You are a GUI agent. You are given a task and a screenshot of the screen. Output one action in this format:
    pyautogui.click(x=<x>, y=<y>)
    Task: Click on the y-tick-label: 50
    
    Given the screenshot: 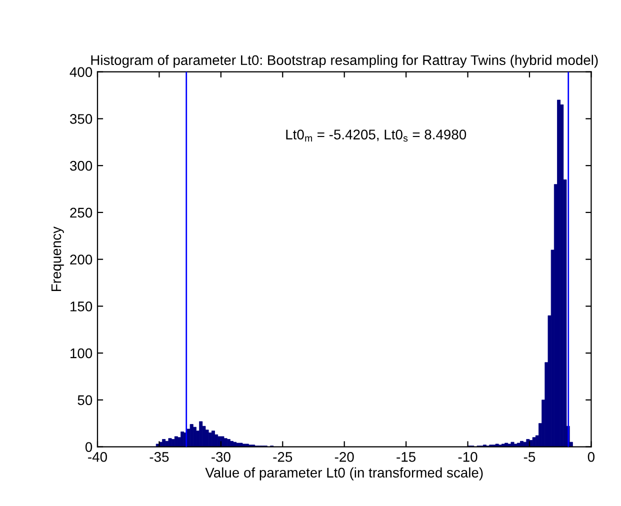 What is the action you would take?
    pyautogui.click(x=85, y=400)
    